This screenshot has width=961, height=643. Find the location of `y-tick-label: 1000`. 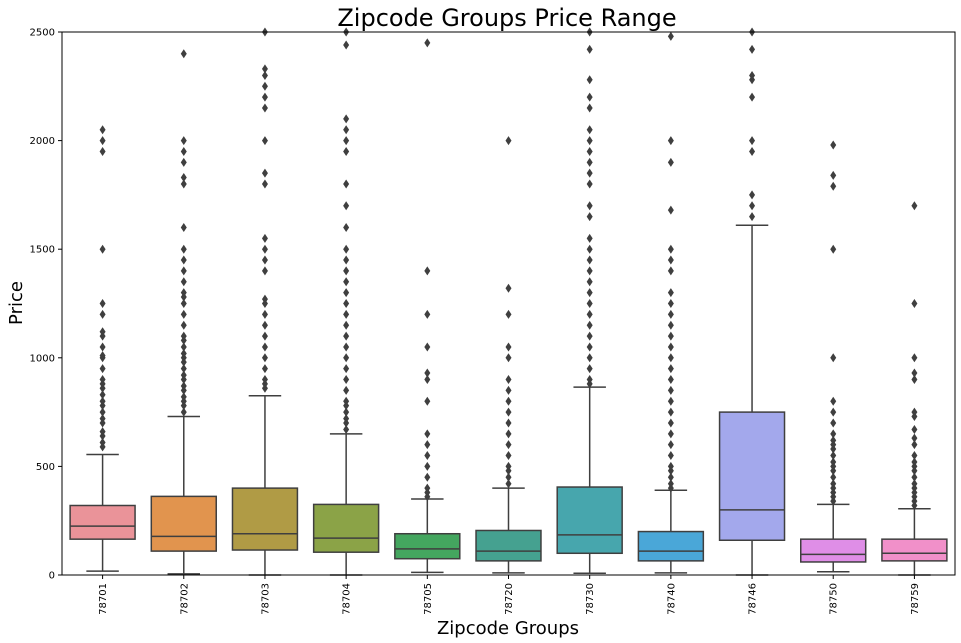

y-tick-label: 1000 is located at coordinates (42, 358).